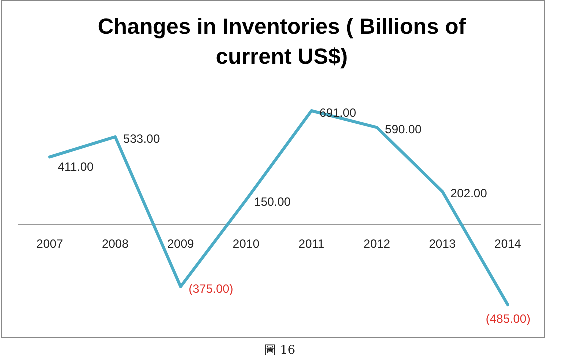 The image size is (564, 360). What do you see at coordinates (403, 129) in the screenshot?
I see `data-label: 590.00` at bounding box center [403, 129].